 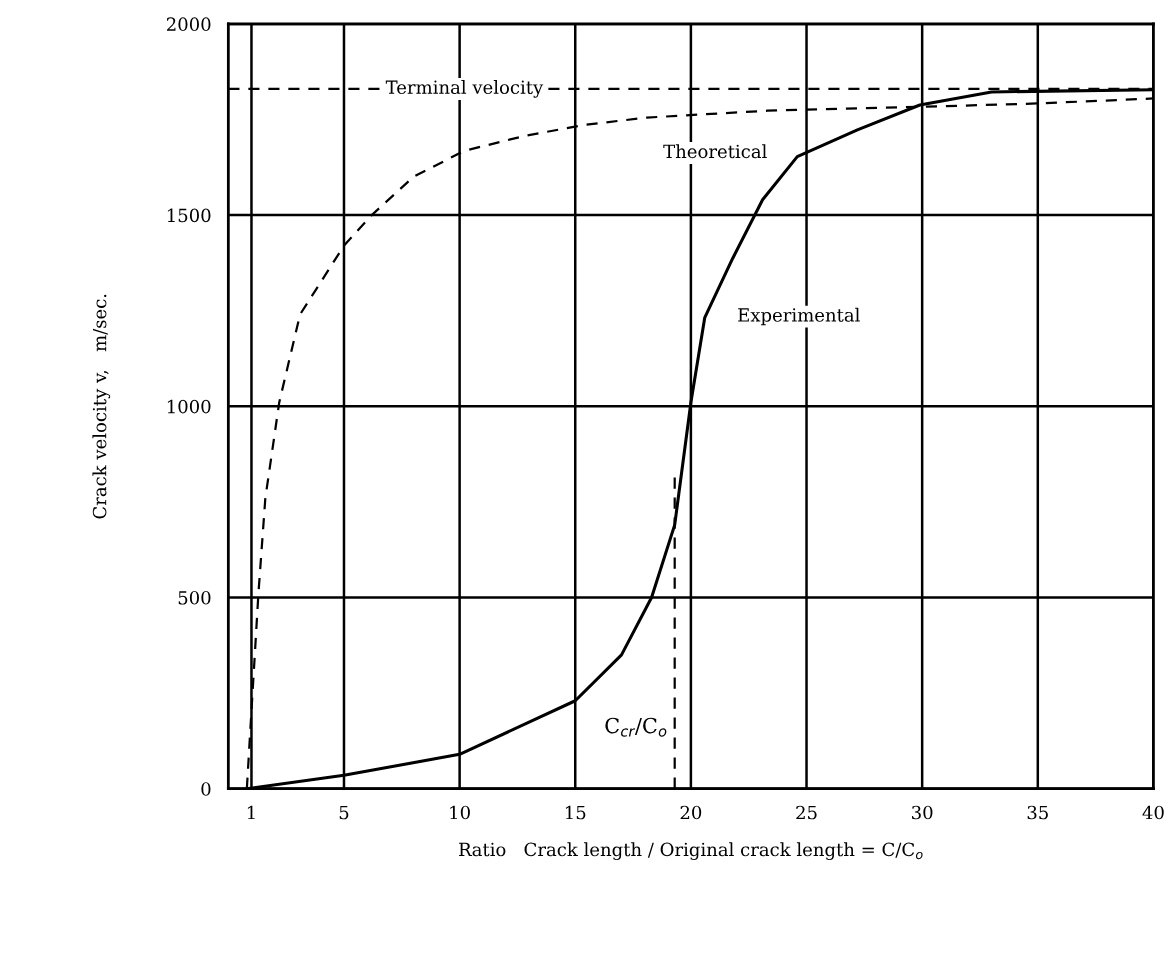 What do you see at coordinates (715, 151) in the screenshot?
I see `series-label: Theoretical` at bounding box center [715, 151].